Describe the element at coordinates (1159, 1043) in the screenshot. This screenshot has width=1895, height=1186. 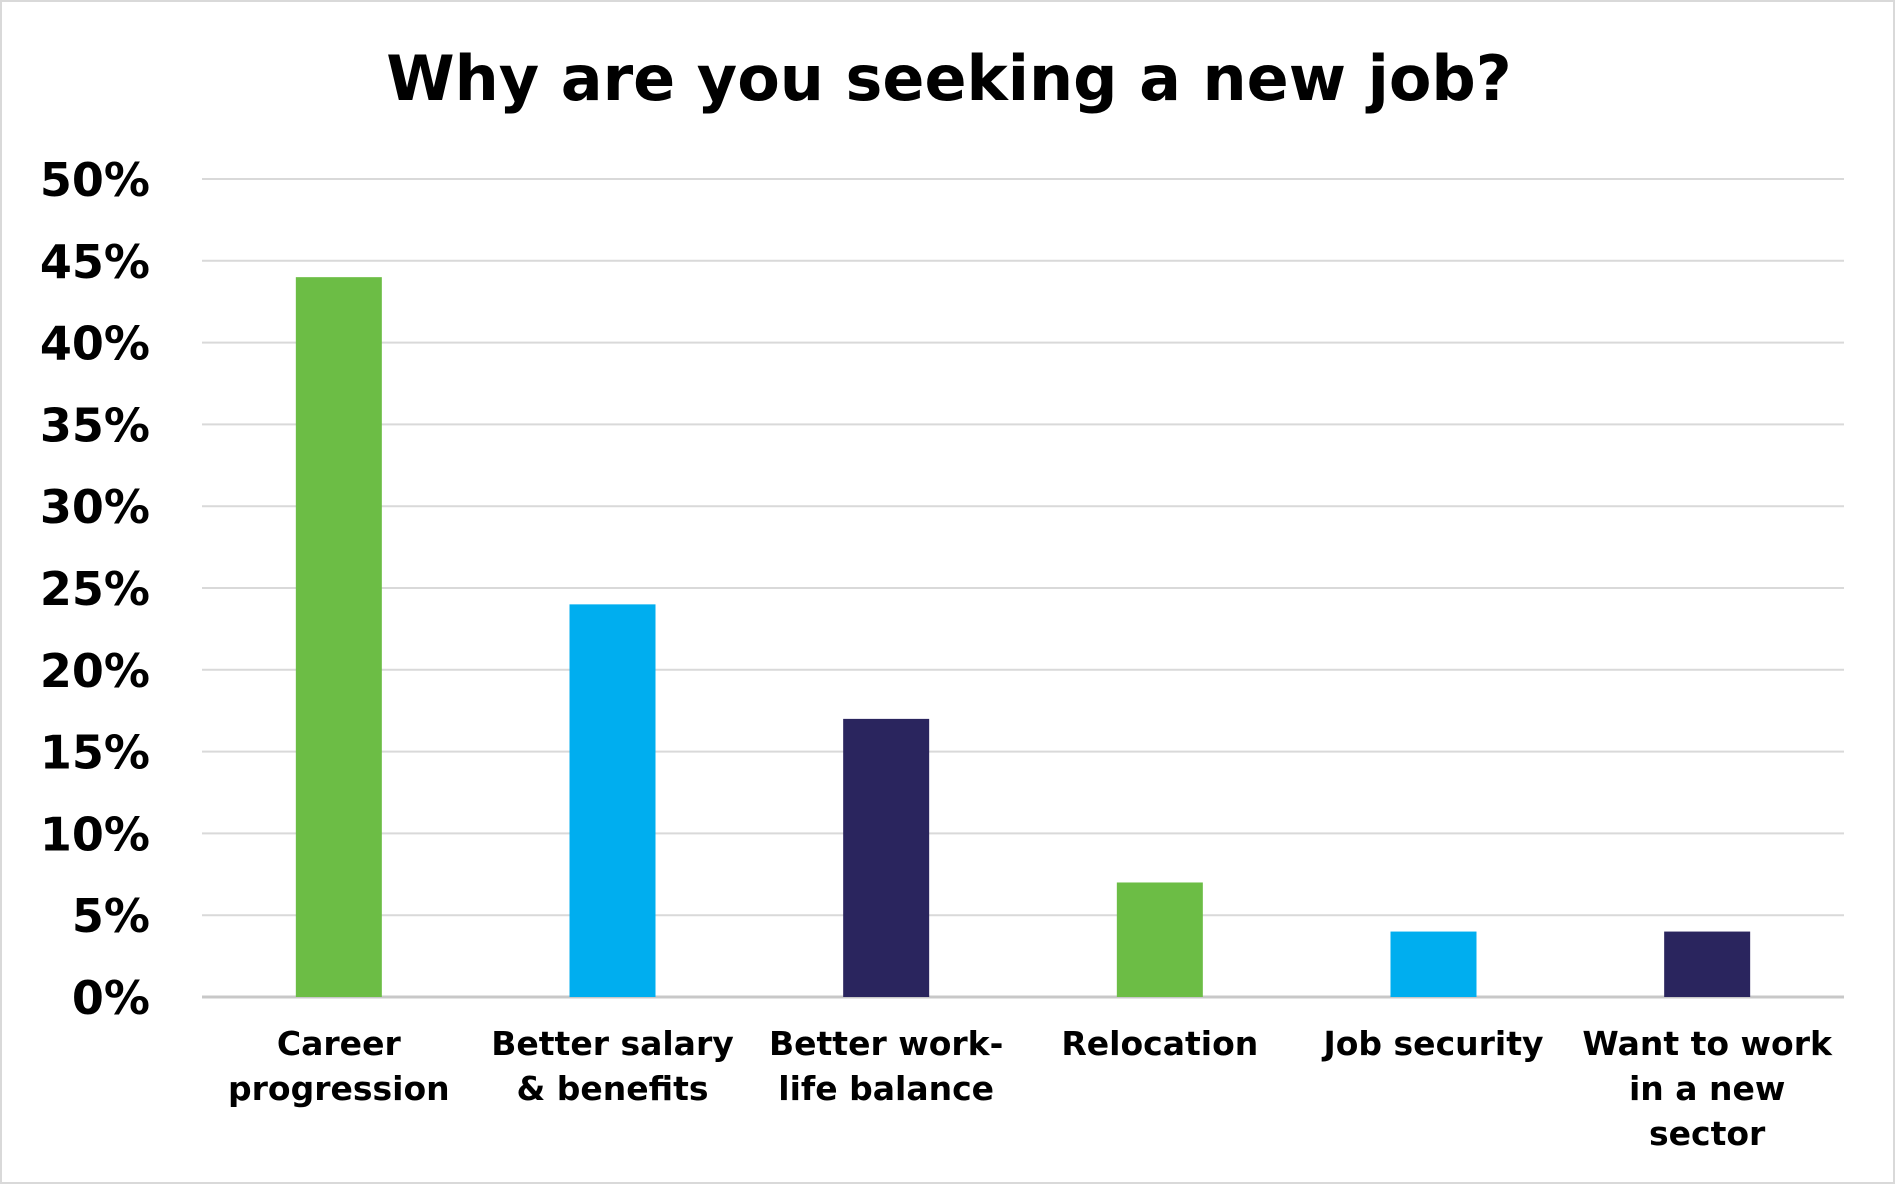
I see `x-tick-label: Relocation` at that location.